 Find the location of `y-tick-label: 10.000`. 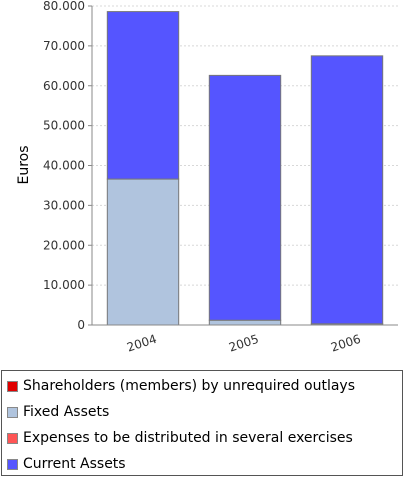

y-tick-label: 10.000 is located at coordinates (64, 285).